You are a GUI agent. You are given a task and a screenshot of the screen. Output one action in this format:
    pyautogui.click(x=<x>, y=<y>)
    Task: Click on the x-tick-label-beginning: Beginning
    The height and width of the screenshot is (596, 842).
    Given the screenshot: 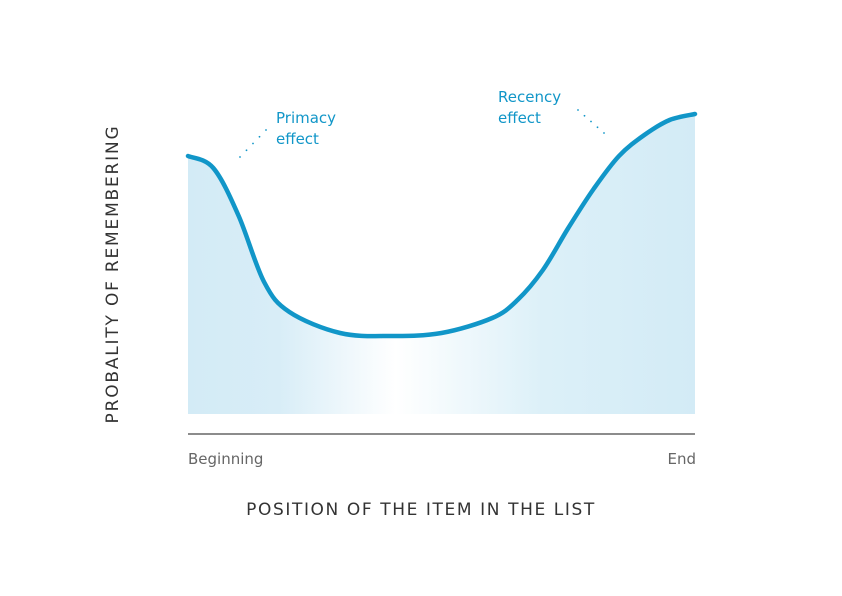 What is the action you would take?
    pyautogui.click(x=226, y=459)
    